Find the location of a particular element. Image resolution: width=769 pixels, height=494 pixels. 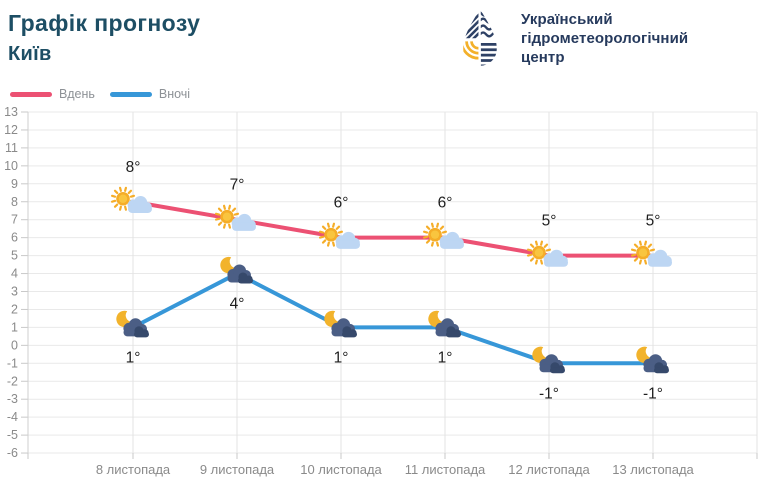

point-label: 4° is located at coordinates (237, 304).